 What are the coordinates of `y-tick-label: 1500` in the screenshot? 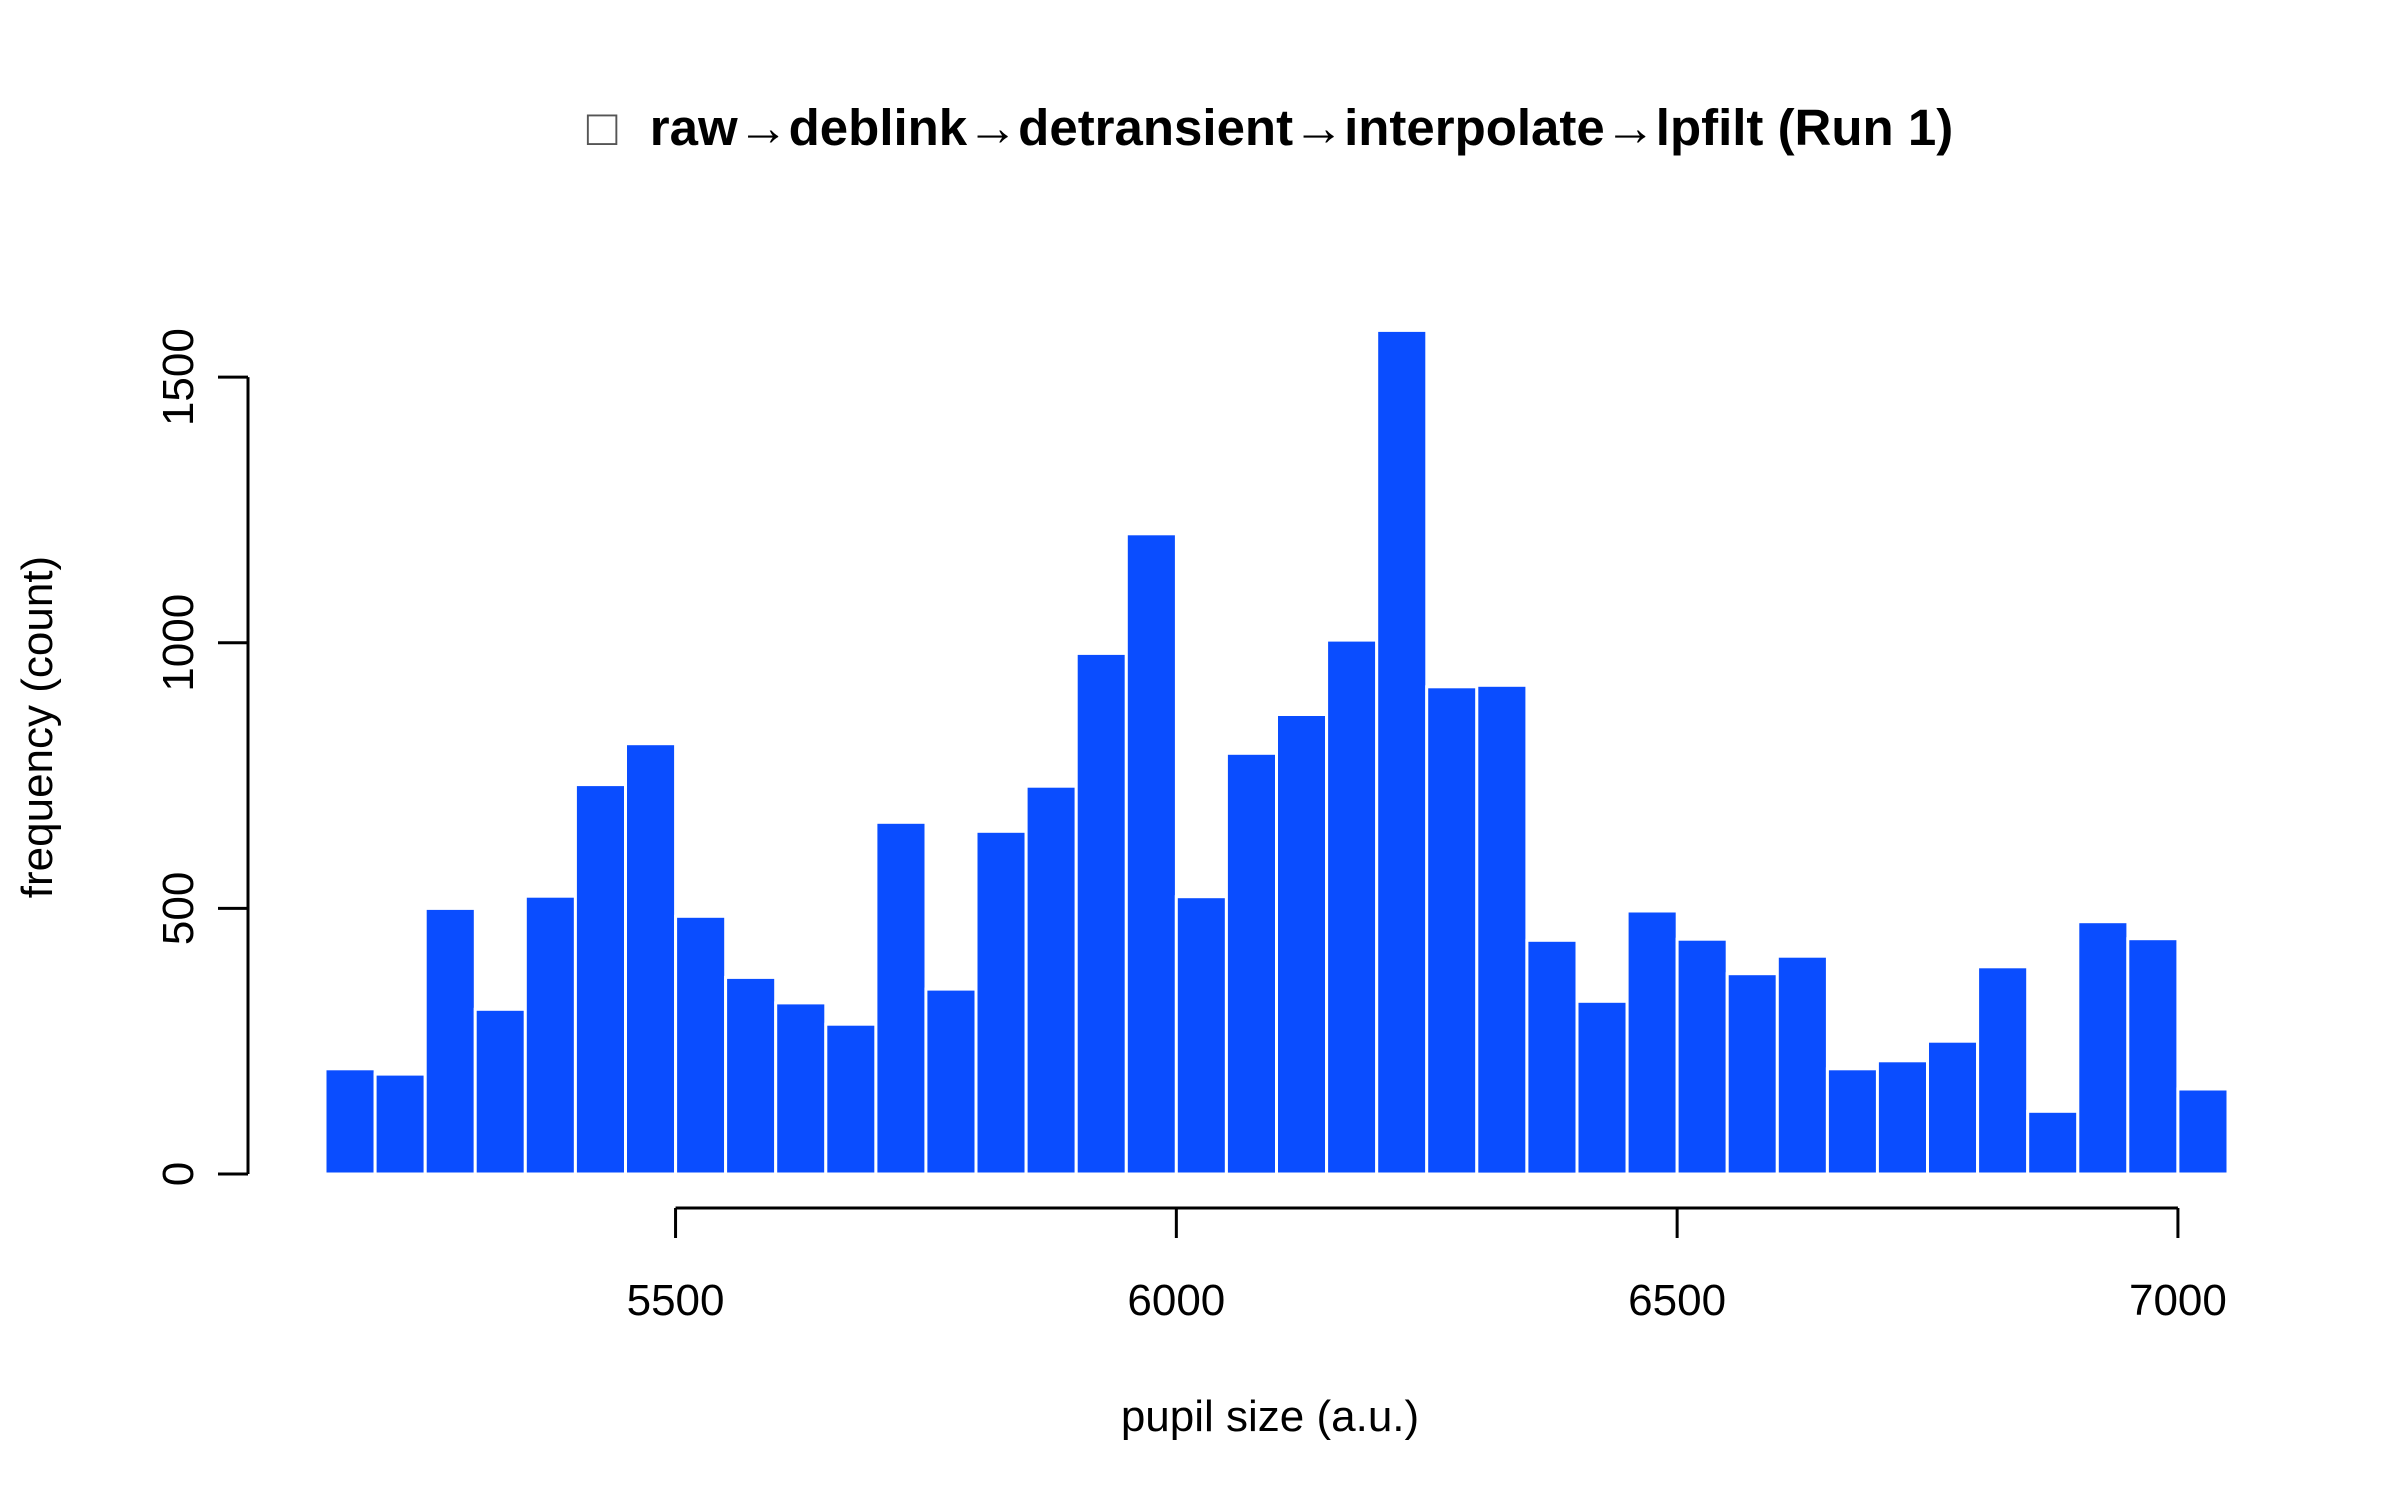 It's located at (178, 377).